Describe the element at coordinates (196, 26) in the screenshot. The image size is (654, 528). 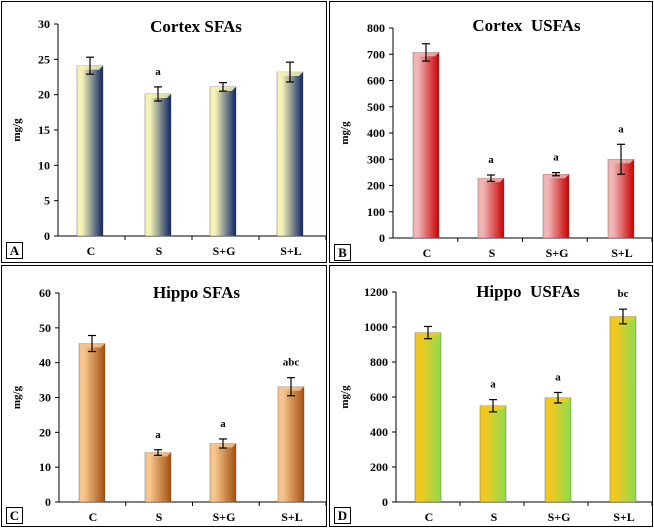
I see `chart-title-a: Cortex SFAs` at that location.